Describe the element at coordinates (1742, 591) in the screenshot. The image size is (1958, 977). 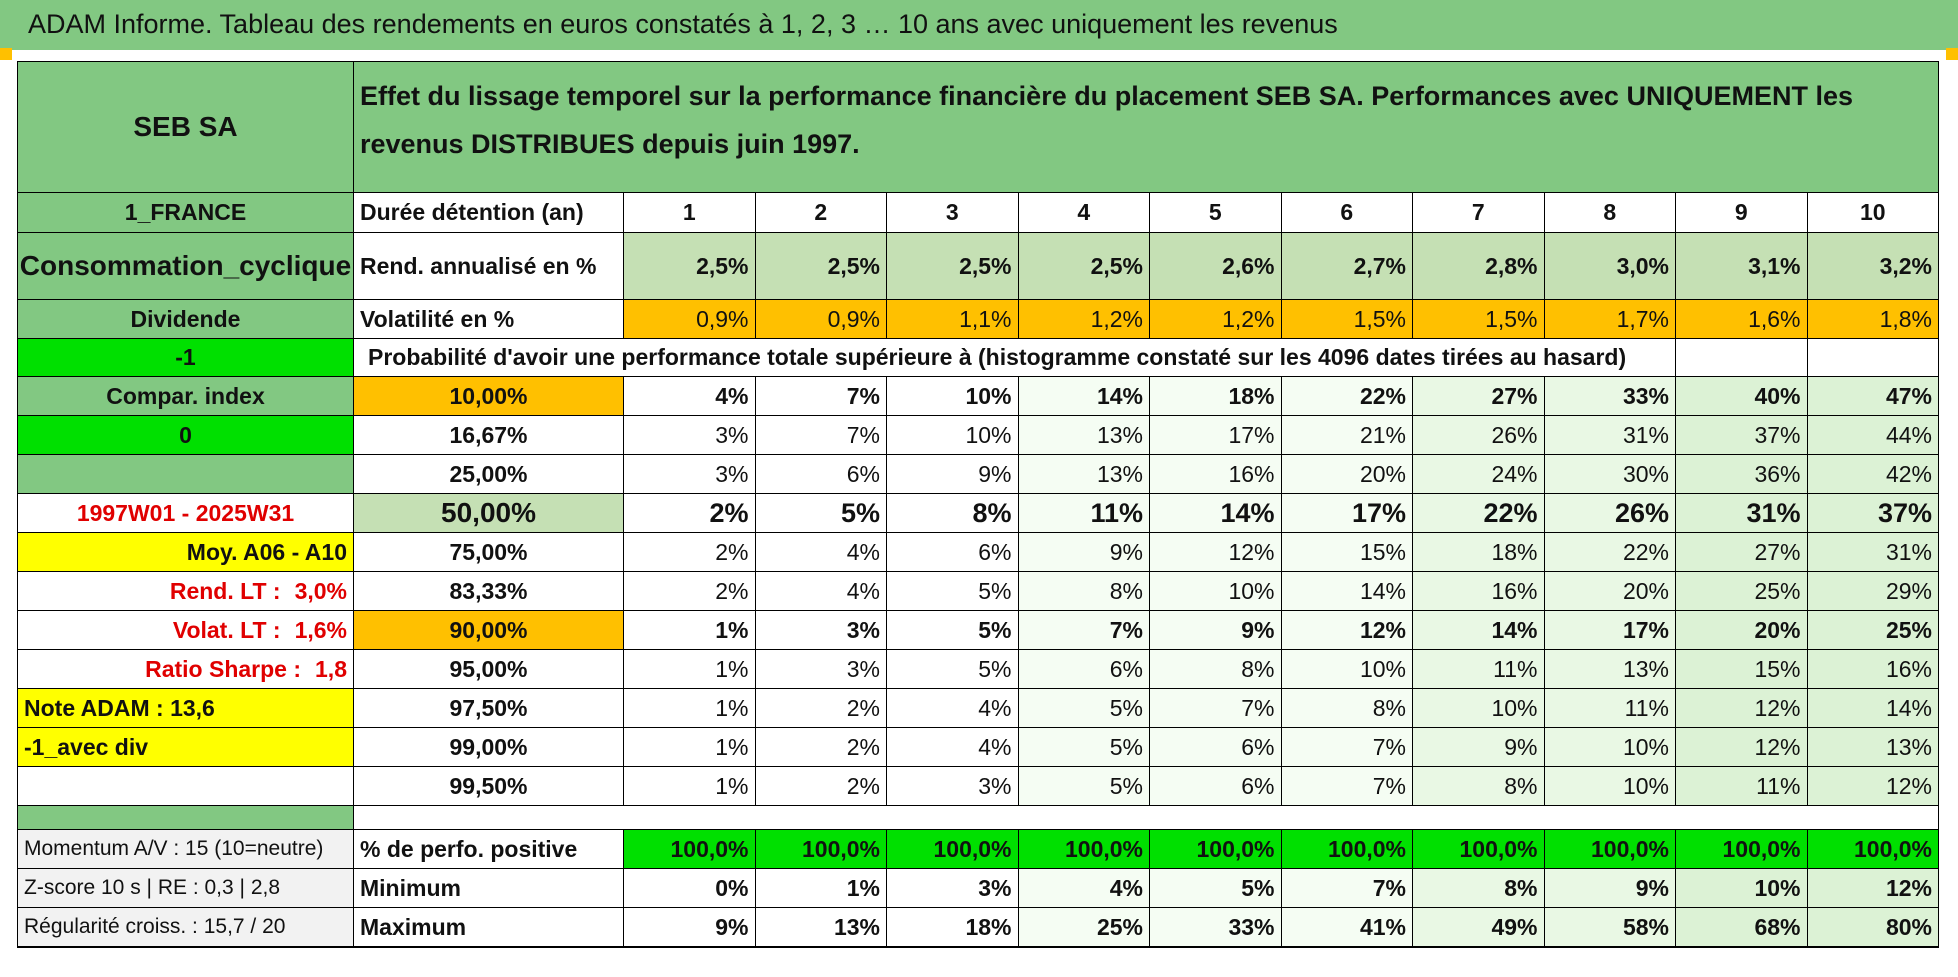
I see `prob-value: 25%` at that location.